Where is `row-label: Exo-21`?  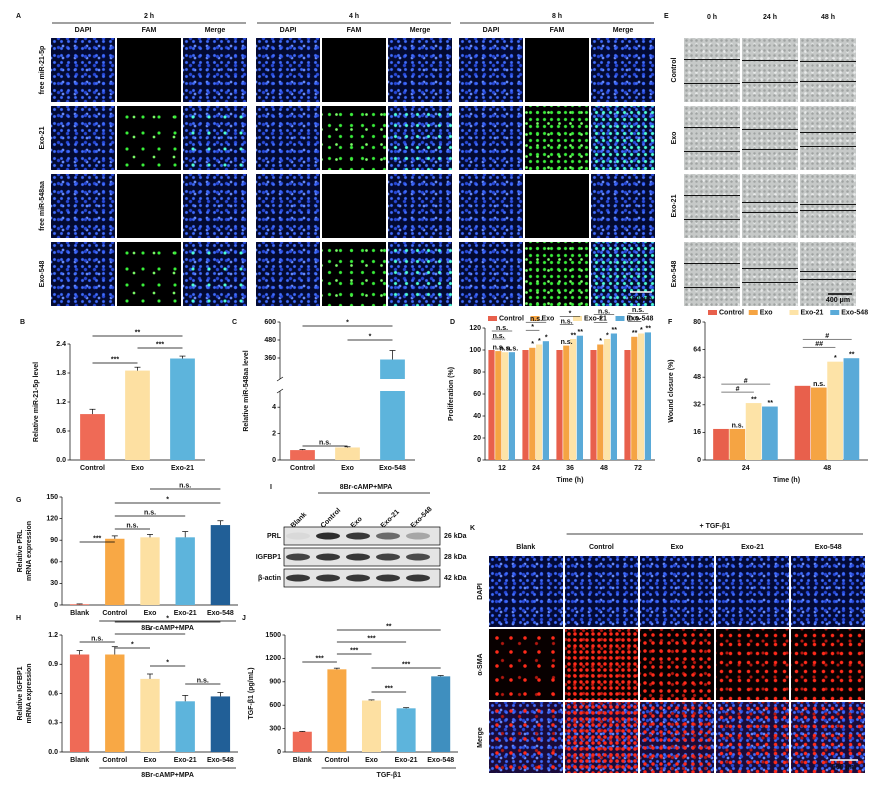 row-label: Exo-21 is located at coordinates (42, 137).